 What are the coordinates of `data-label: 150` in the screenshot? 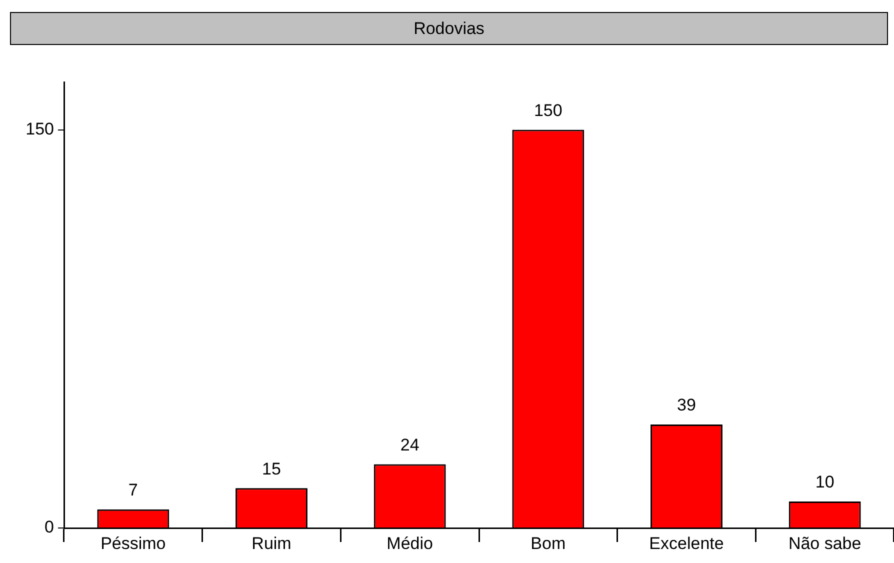 It's located at (548, 110).